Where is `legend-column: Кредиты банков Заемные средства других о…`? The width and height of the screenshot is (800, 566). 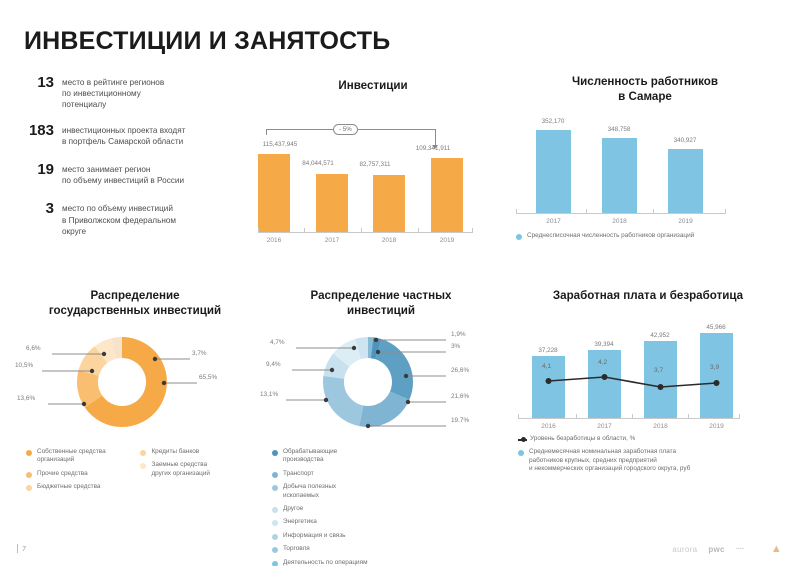 legend-column: Кредиты банков Заемные средства других о… is located at coordinates (195, 465).